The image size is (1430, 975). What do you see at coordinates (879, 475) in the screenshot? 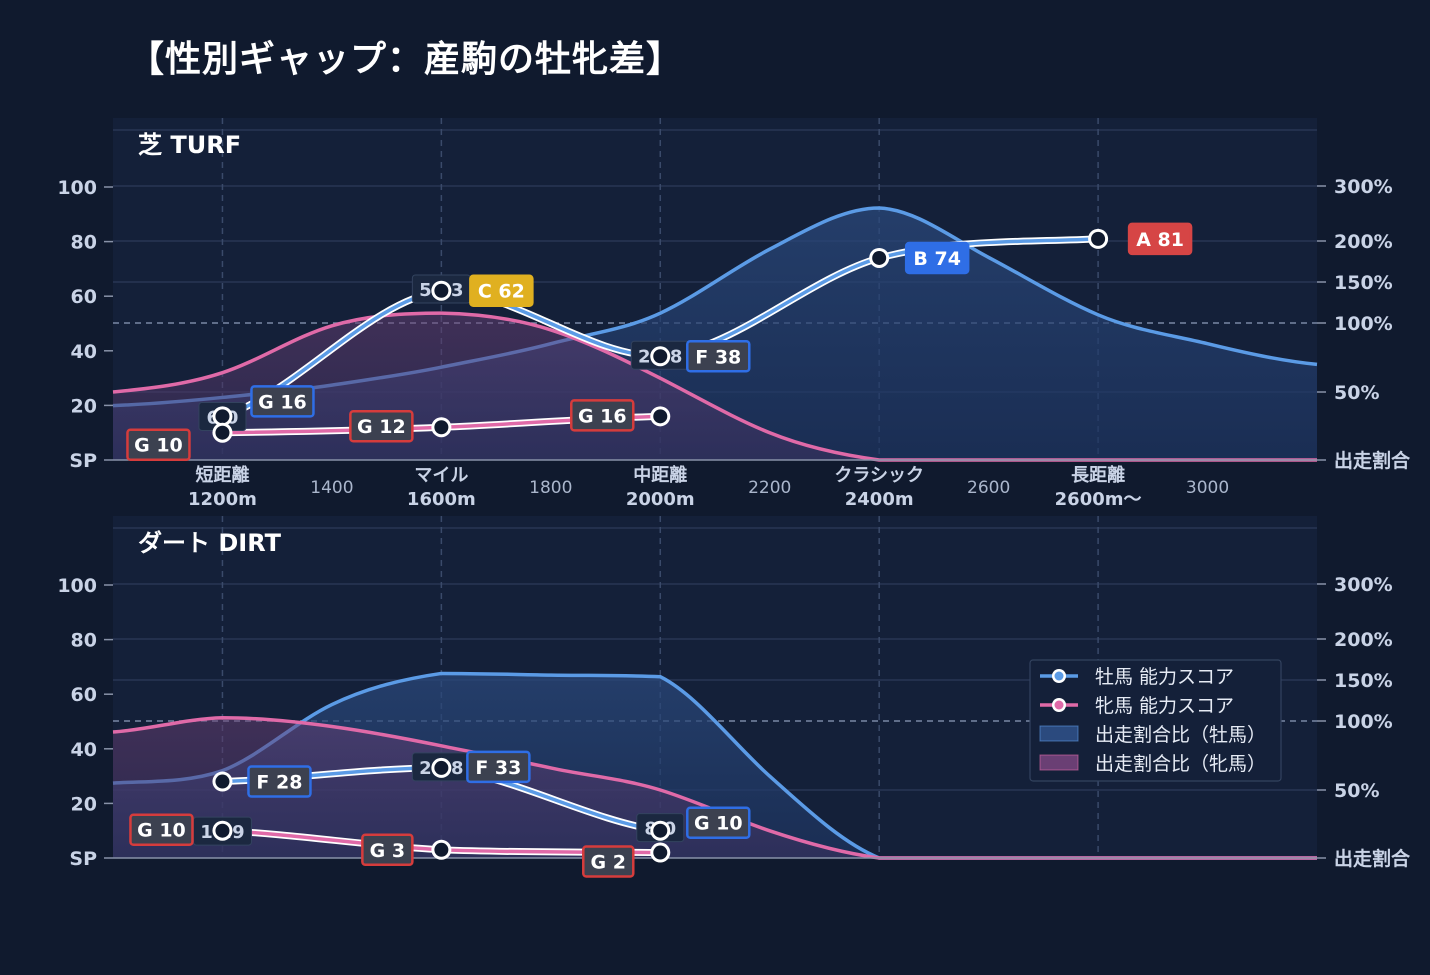
I see `x-major-label: クラシック` at bounding box center [879, 475].